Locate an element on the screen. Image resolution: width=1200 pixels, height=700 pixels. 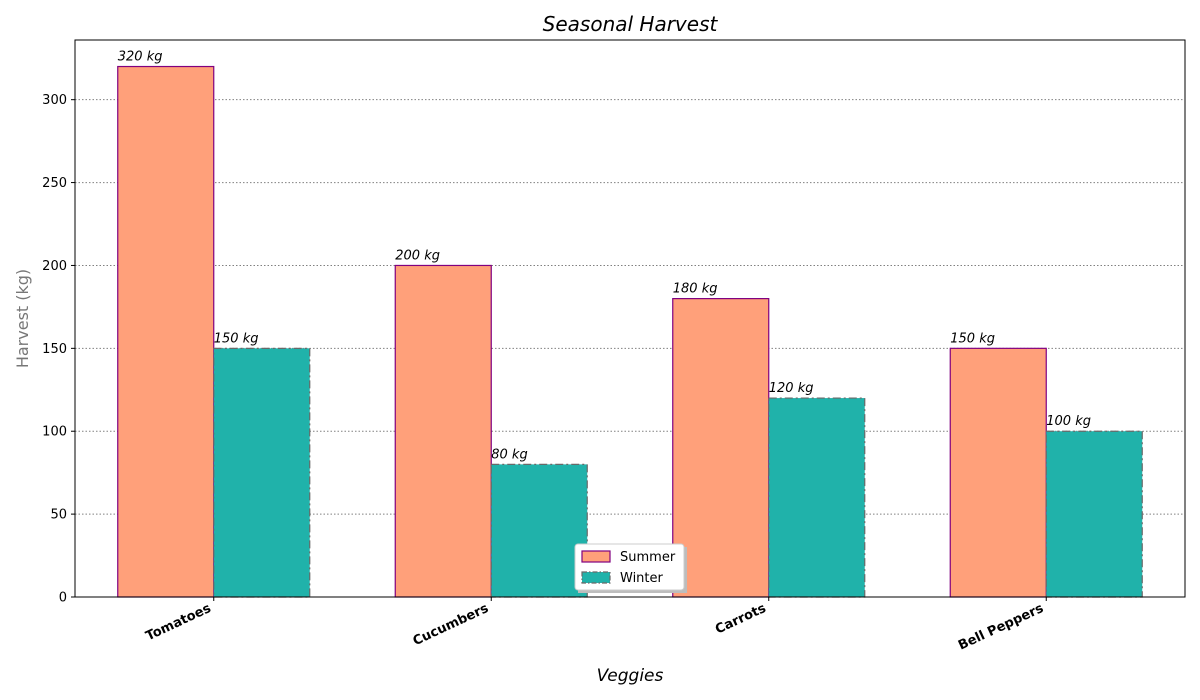
bar-summer-bell-peppers is located at coordinates (998, 472).